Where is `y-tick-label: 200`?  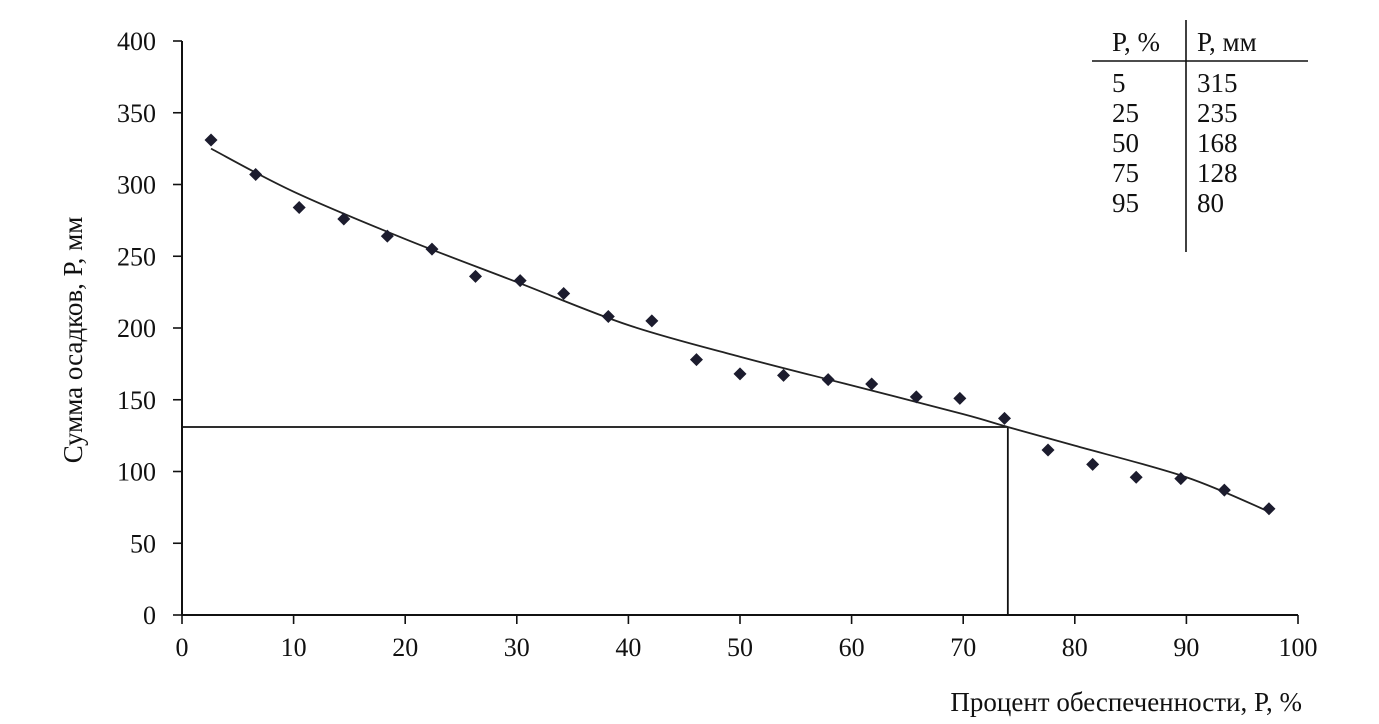 y-tick-label: 200 is located at coordinates (136, 328).